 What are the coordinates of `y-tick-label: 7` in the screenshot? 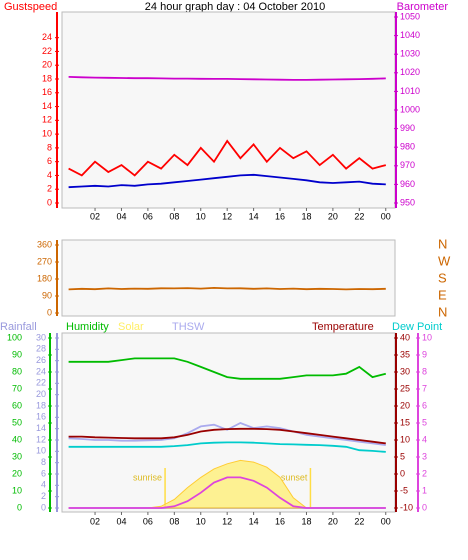 It's located at (424, 388).